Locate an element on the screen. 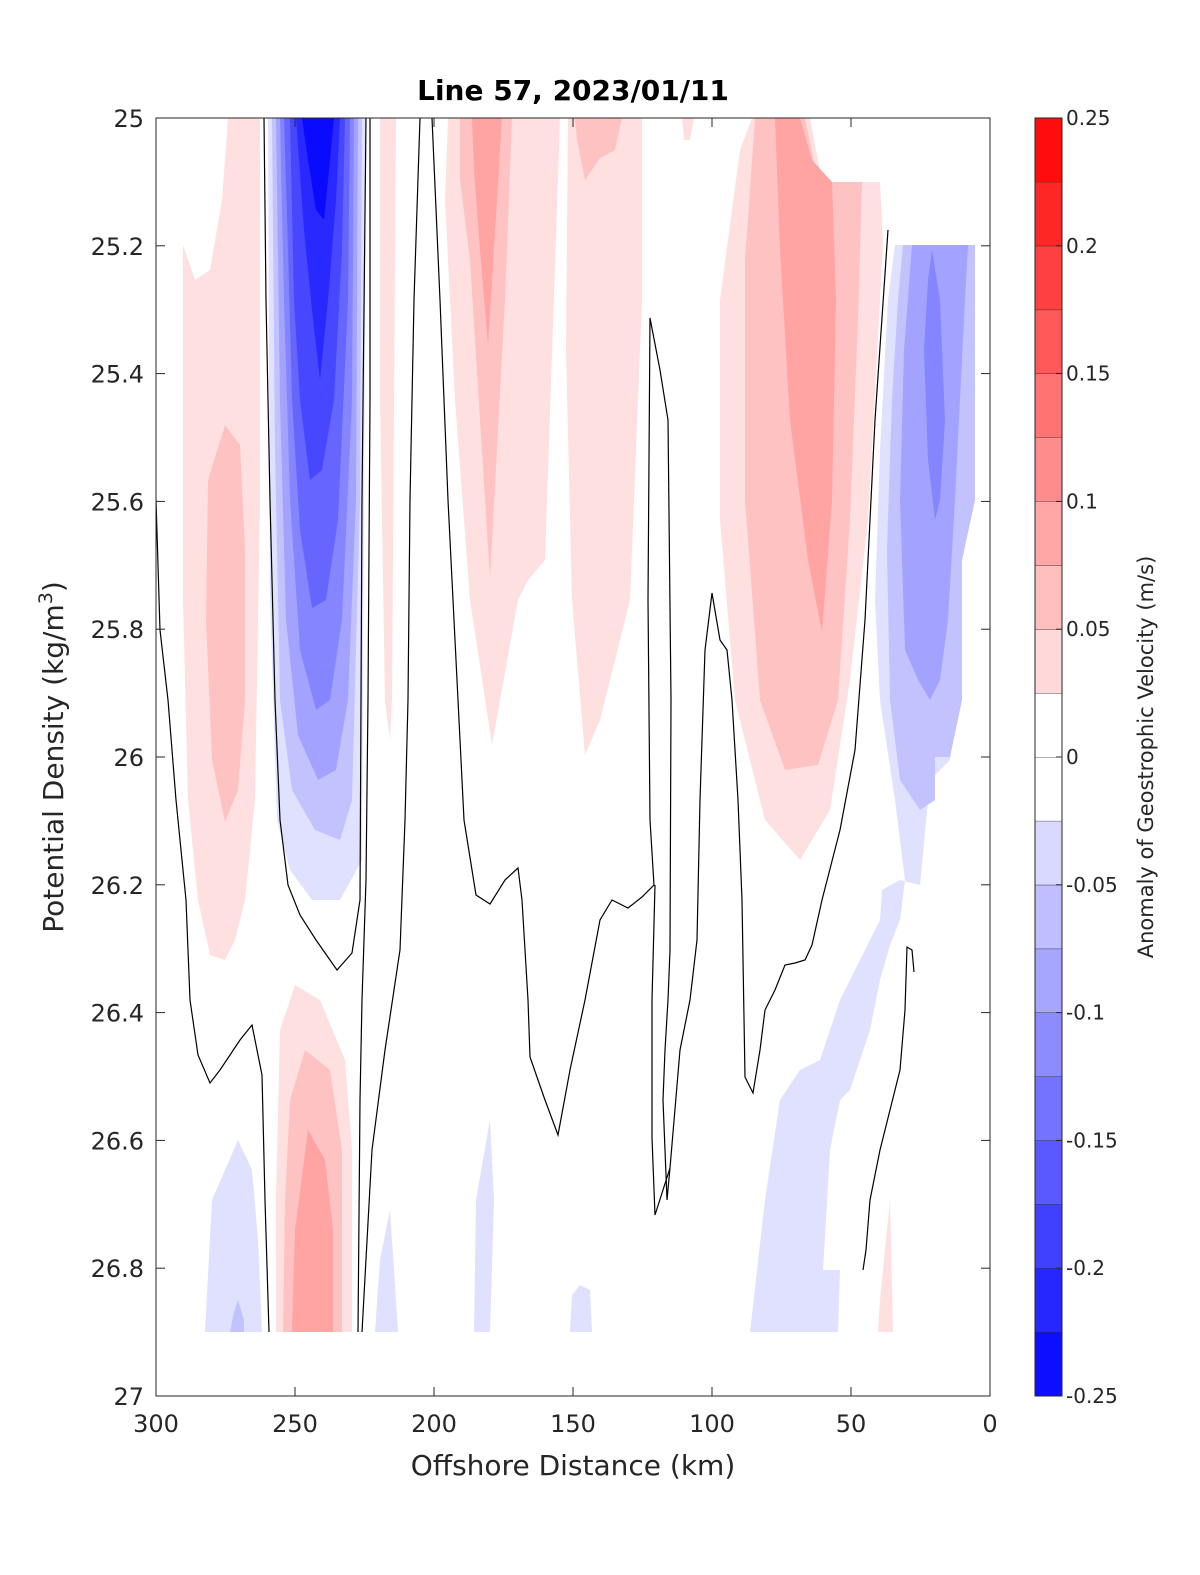 The width and height of the screenshot is (1200, 1575). contour-band-offshore-strip is located at coordinates (388, 429).